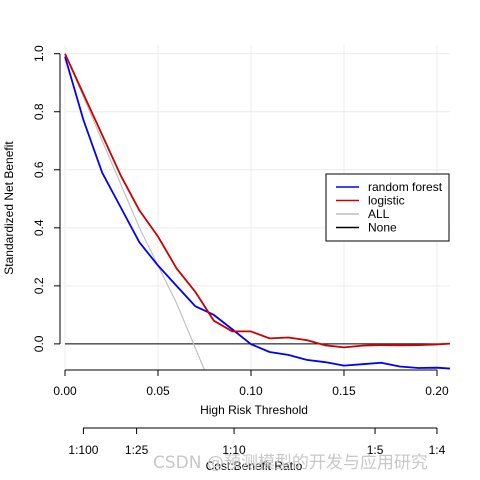 The width and height of the screenshot is (480, 480). Describe the element at coordinates (39, 169) in the screenshot. I see `y-tick-label: 0.6` at that location.